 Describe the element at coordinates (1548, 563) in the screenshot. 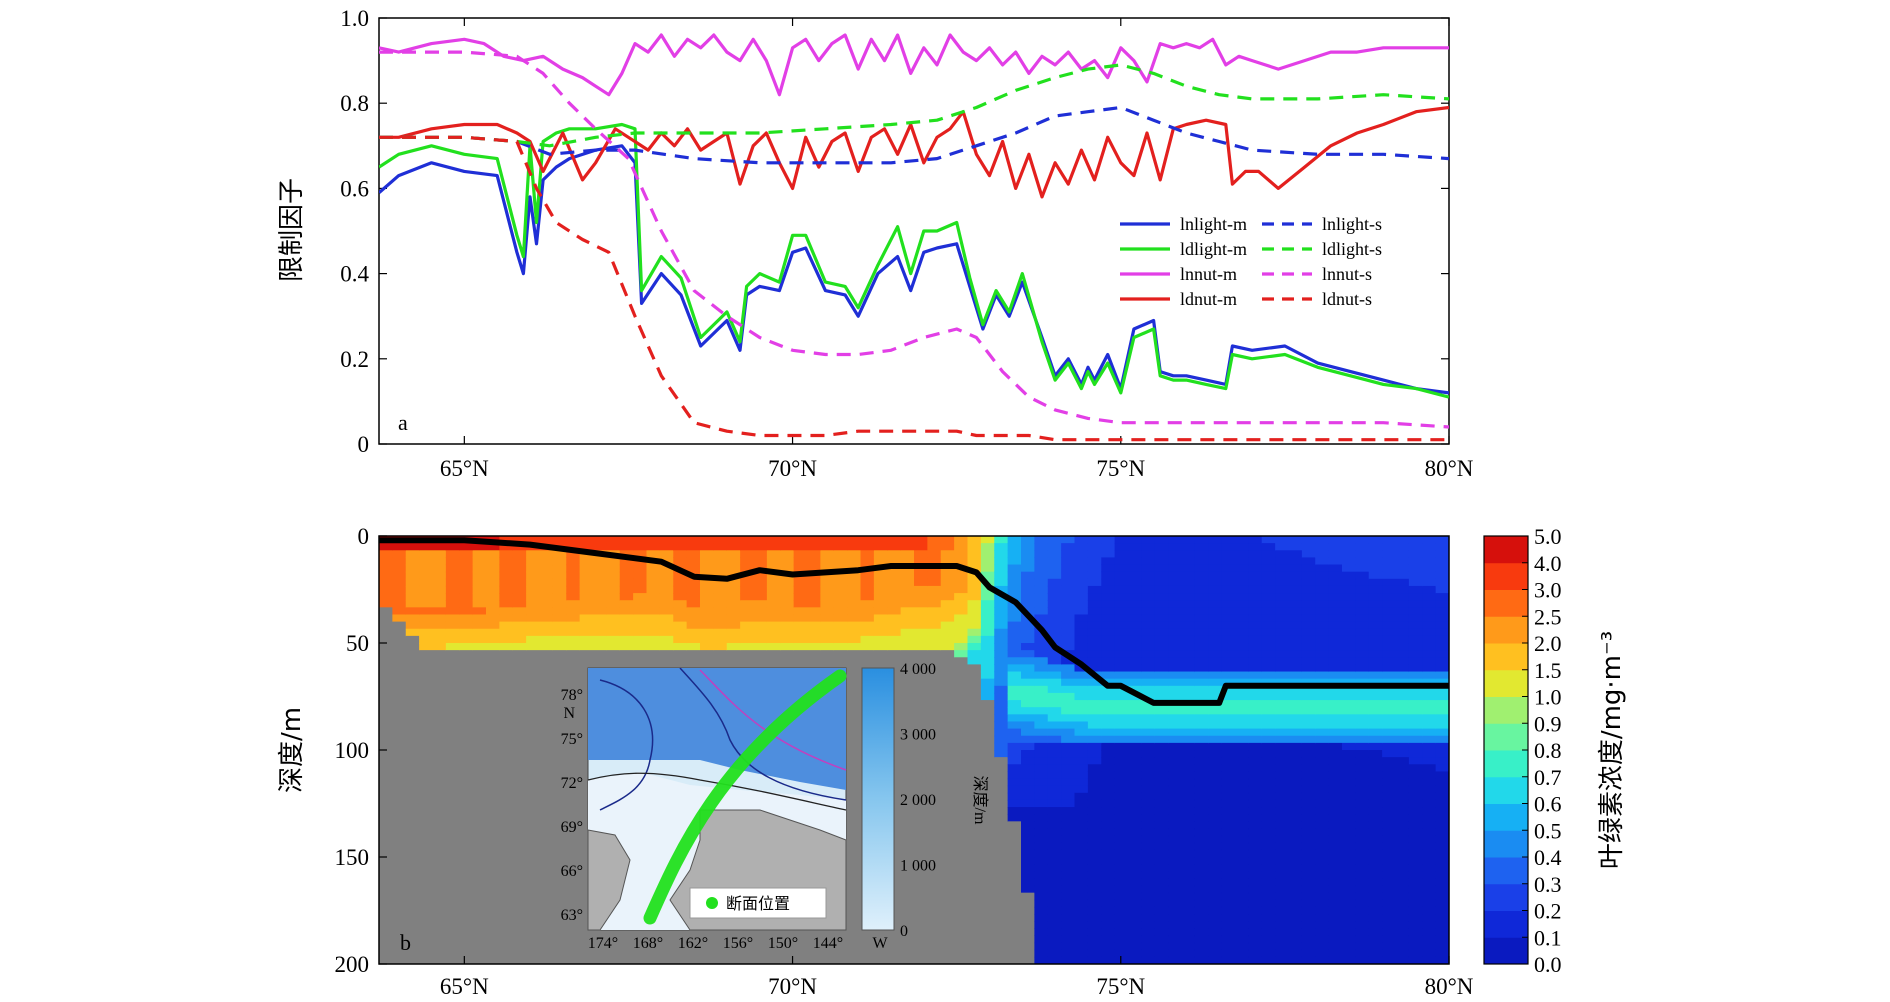

I see `colorbar-tick-label: 4.0` at that location.